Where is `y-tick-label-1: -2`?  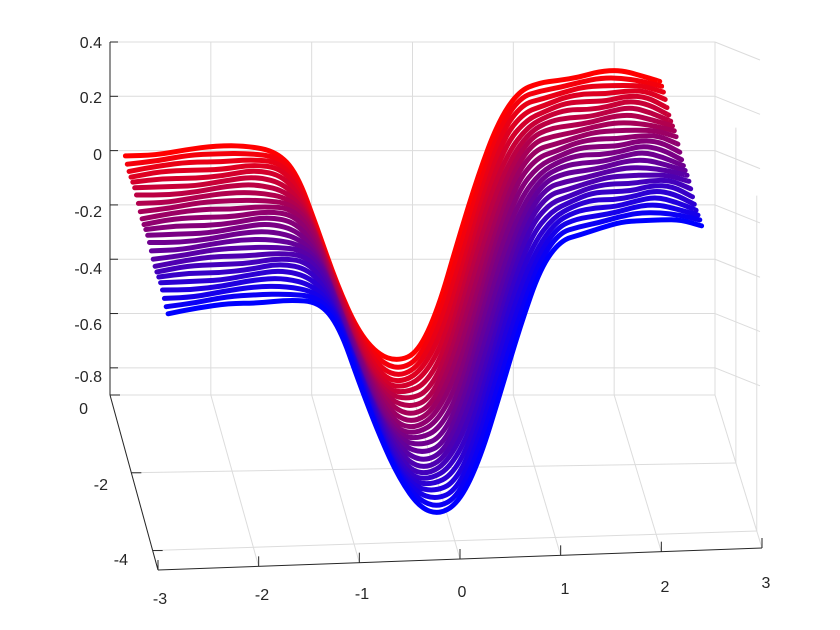
y-tick-label-1: -2 is located at coordinates (101, 485).